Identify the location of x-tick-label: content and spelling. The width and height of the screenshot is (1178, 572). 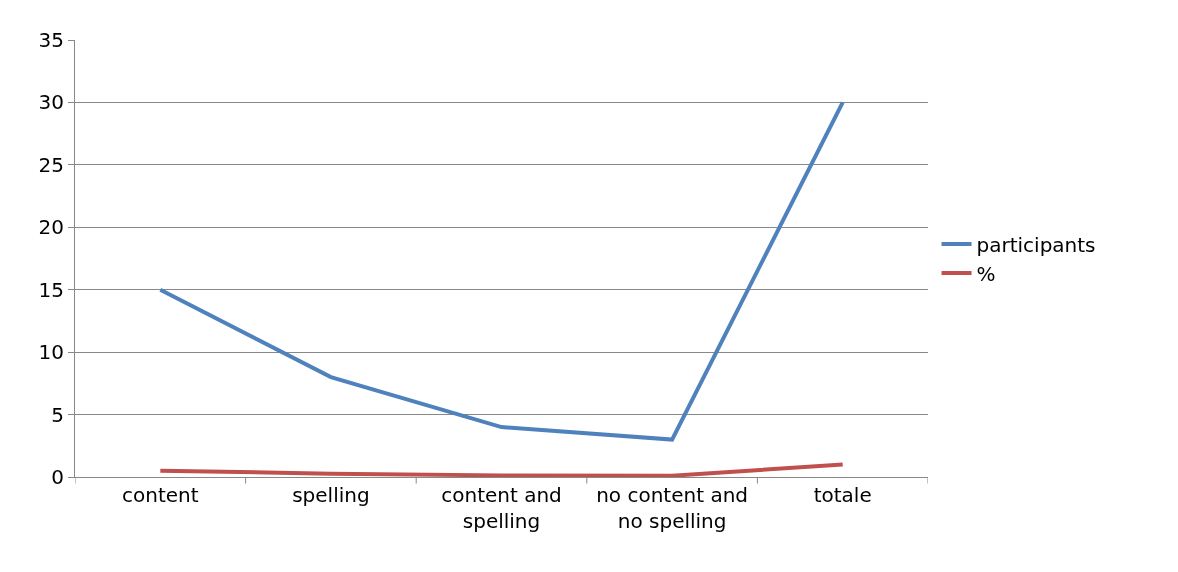
(501, 508).